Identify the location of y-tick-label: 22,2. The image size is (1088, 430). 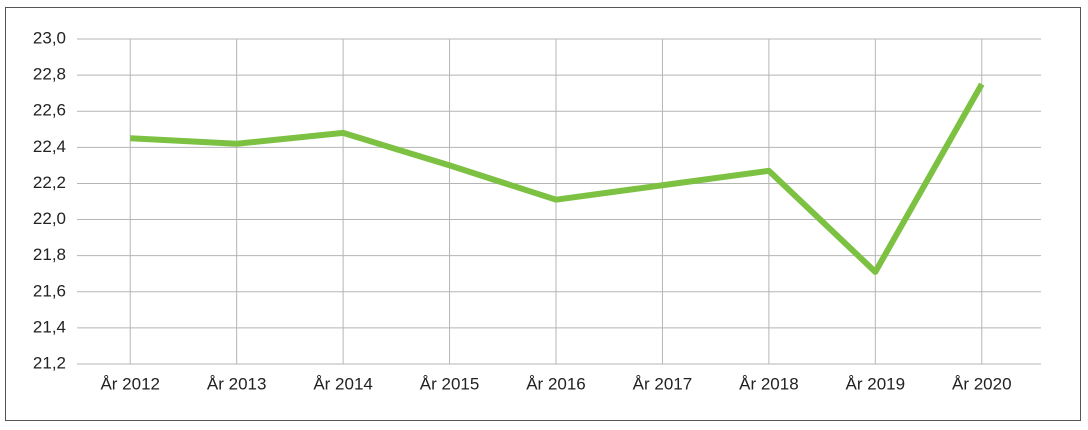
(49, 182).